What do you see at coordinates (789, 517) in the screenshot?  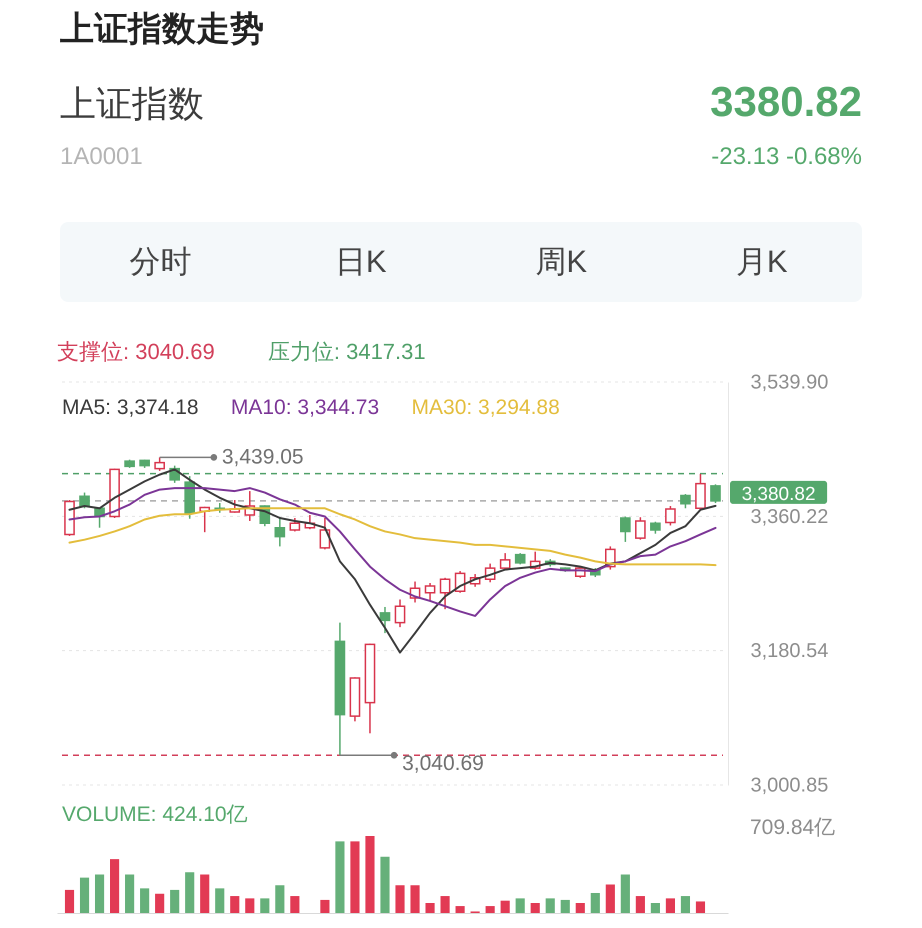 I see `y-tick-label: 3,360.22` at bounding box center [789, 517].